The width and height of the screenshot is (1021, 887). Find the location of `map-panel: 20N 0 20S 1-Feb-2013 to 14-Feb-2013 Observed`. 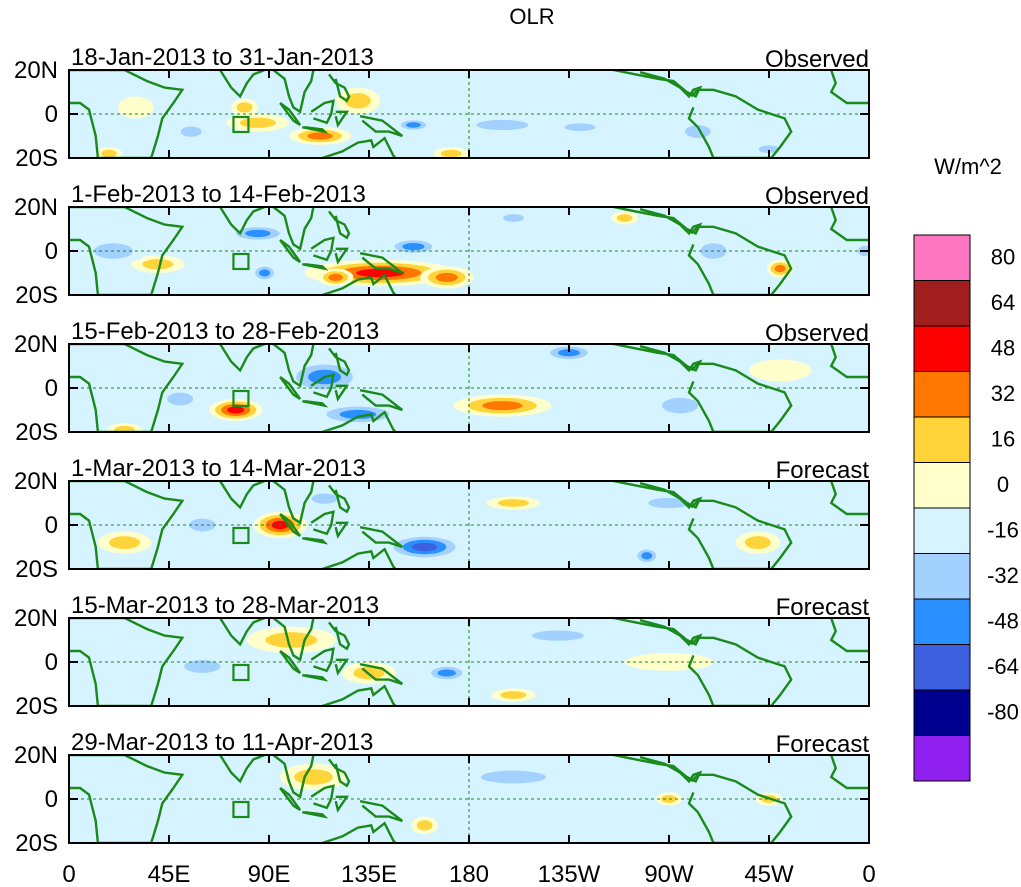

map-panel: 20N 0 20S 1-Feb-2013 to 14-Feb-2013 Observed is located at coordinates (442, 245).